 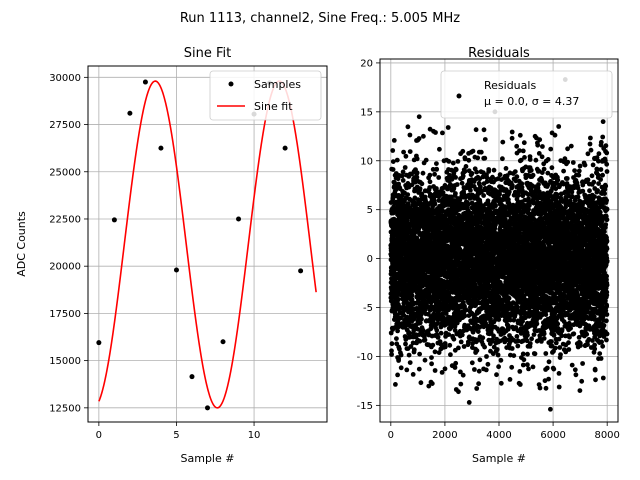 What do you see at coordinates (65, 172) in the screenshot?
I see `sine-fit-ytick-label: 25000` at bounding box center [65, 172].